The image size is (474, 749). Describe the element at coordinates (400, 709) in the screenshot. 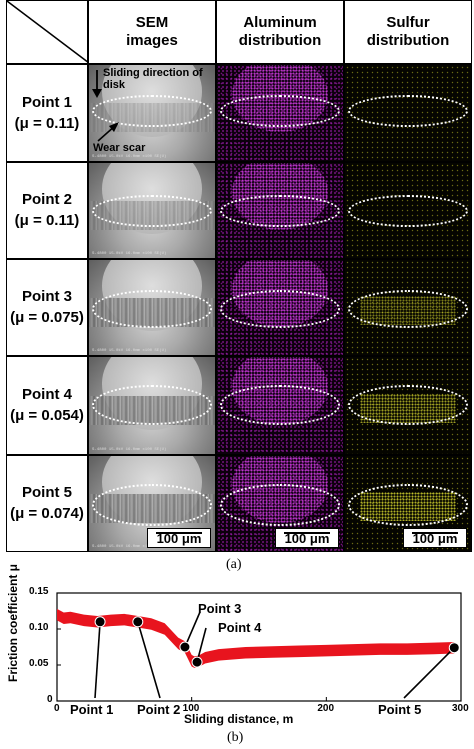

I see `point-label: Point 5` at that location.